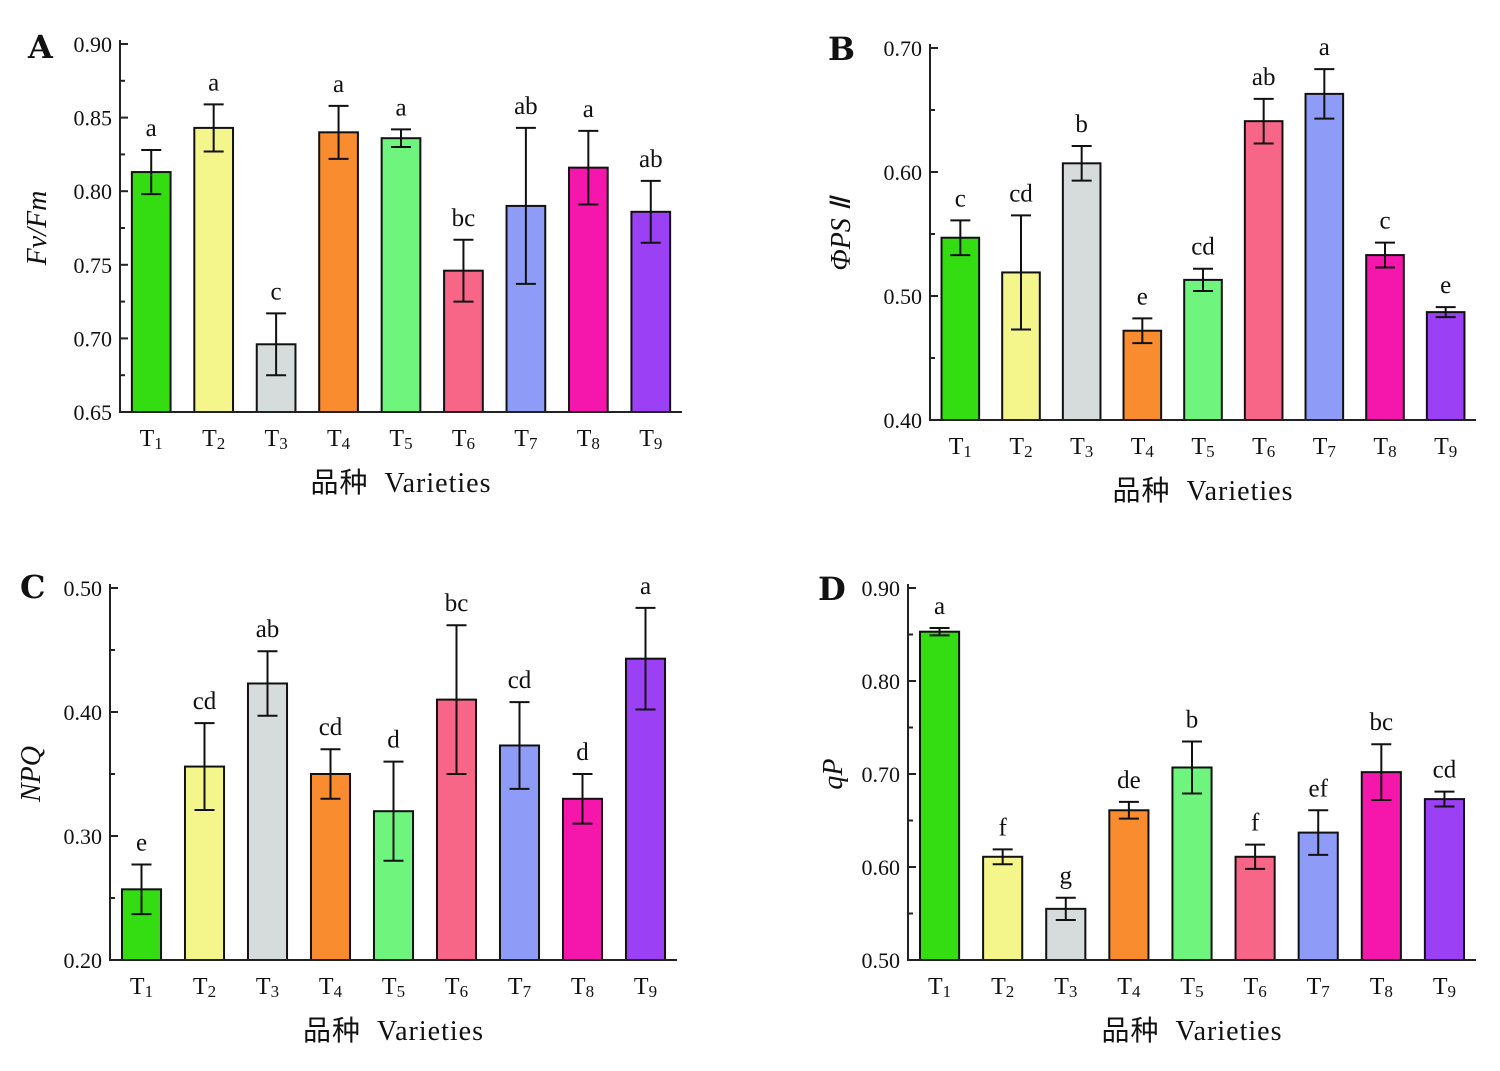 This screenshot has width=1500, height=1071. What do you see at coordinates (1319, 788) in the screenshot?
I see `significance-label: ef` at bounding box center [1319, 788].